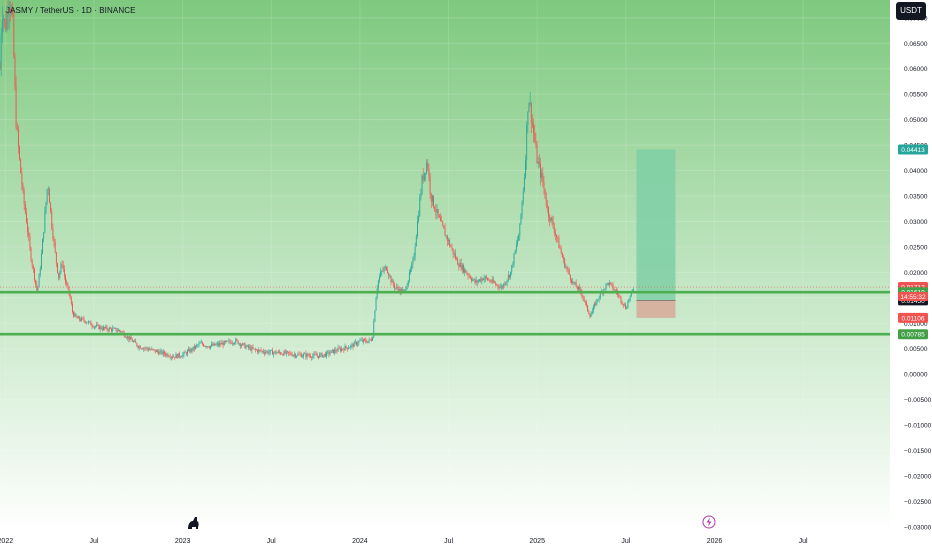 The width and height of the screenshot is (932, 550). I want to click on target-zone, so click(656, 225).